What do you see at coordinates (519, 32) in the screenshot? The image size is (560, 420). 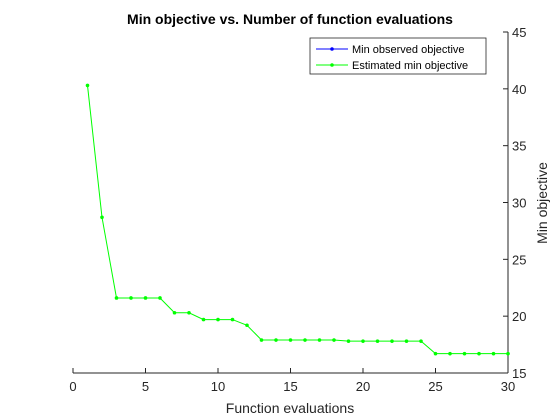 I see `y-tick-label: 45` at bounding box center [519, 32].